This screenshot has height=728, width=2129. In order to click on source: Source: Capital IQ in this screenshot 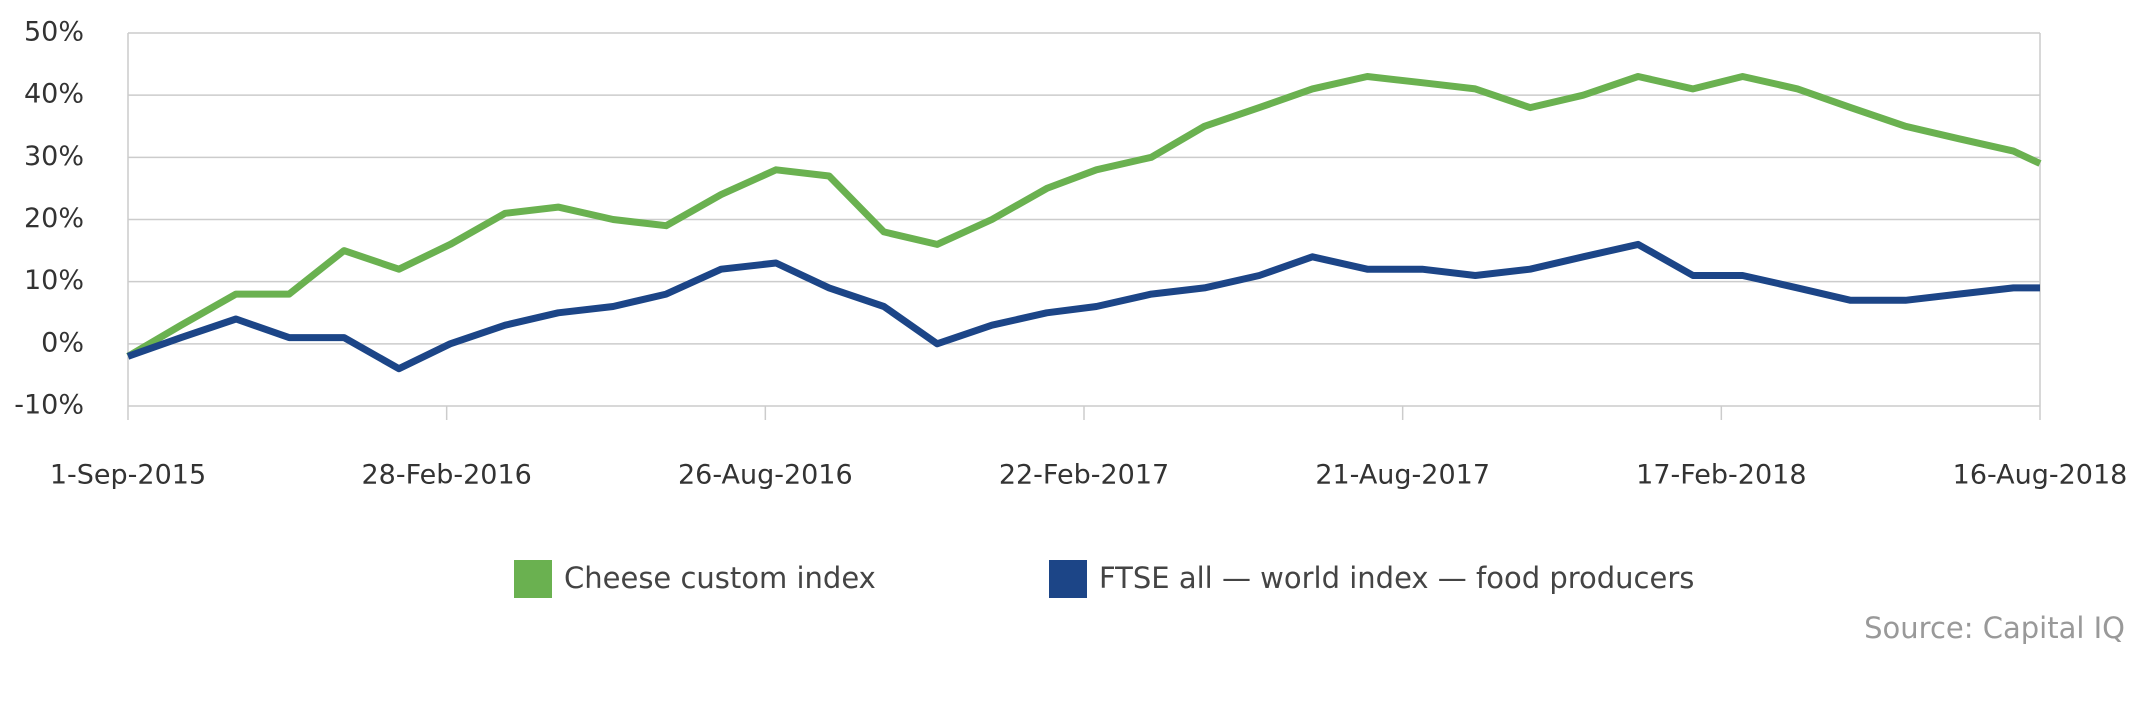, I will do `click(1994, 628)`.